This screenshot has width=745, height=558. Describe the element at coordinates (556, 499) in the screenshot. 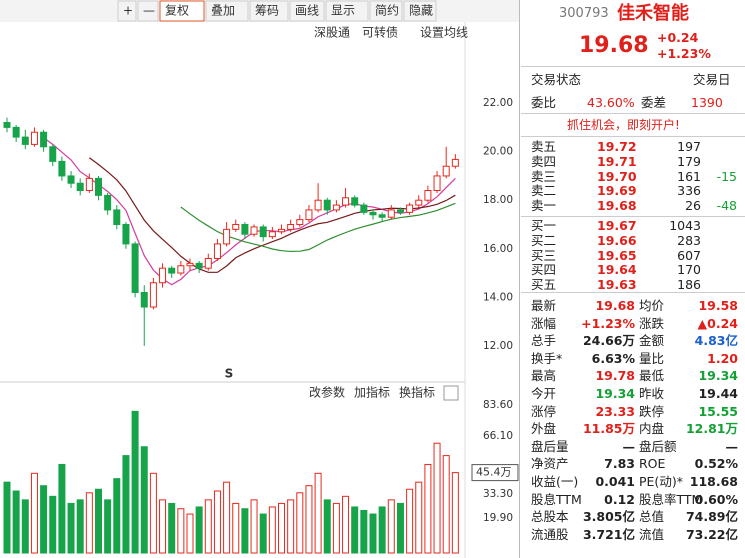

I see `stat-label: 股息TTM` at that location.